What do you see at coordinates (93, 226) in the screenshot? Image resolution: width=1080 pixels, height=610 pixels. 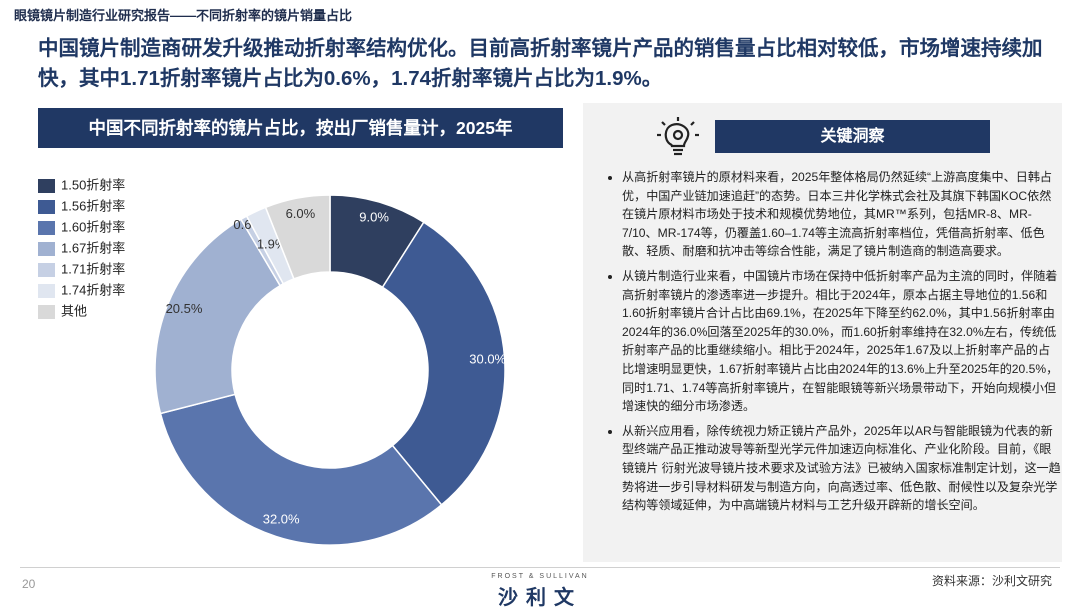 I see `legend-label: 1.60折射率` at bounding box center [93, 226].